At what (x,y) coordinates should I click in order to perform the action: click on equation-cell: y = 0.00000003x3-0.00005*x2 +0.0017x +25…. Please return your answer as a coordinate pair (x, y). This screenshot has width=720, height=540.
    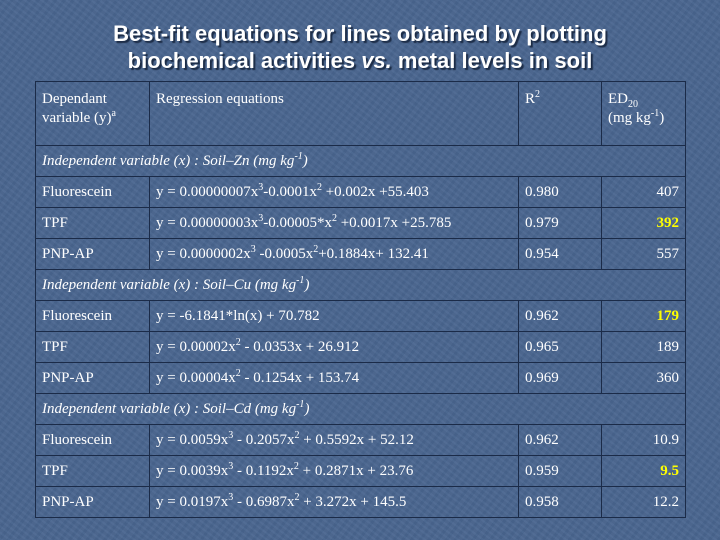
    Looking at the image, I should click on (334, 223).